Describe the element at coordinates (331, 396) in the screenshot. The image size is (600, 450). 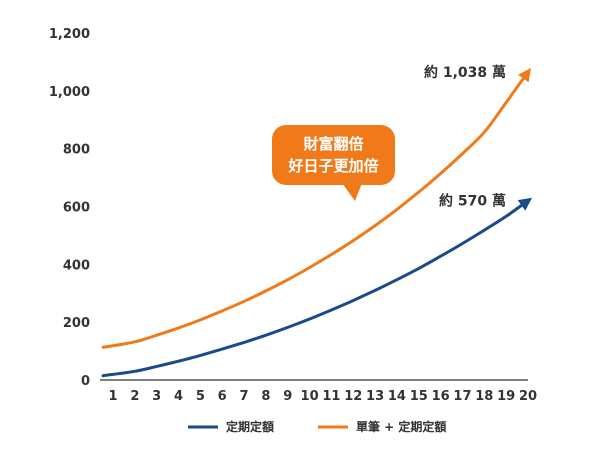
I see `x-tick-label: 11` at that location.